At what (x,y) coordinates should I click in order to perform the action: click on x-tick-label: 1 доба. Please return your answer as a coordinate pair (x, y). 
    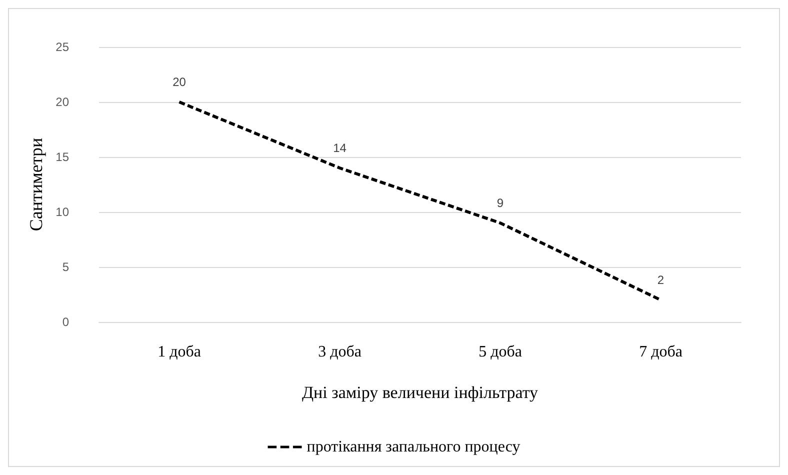
    Looking at the image, I should click on (179, 352).